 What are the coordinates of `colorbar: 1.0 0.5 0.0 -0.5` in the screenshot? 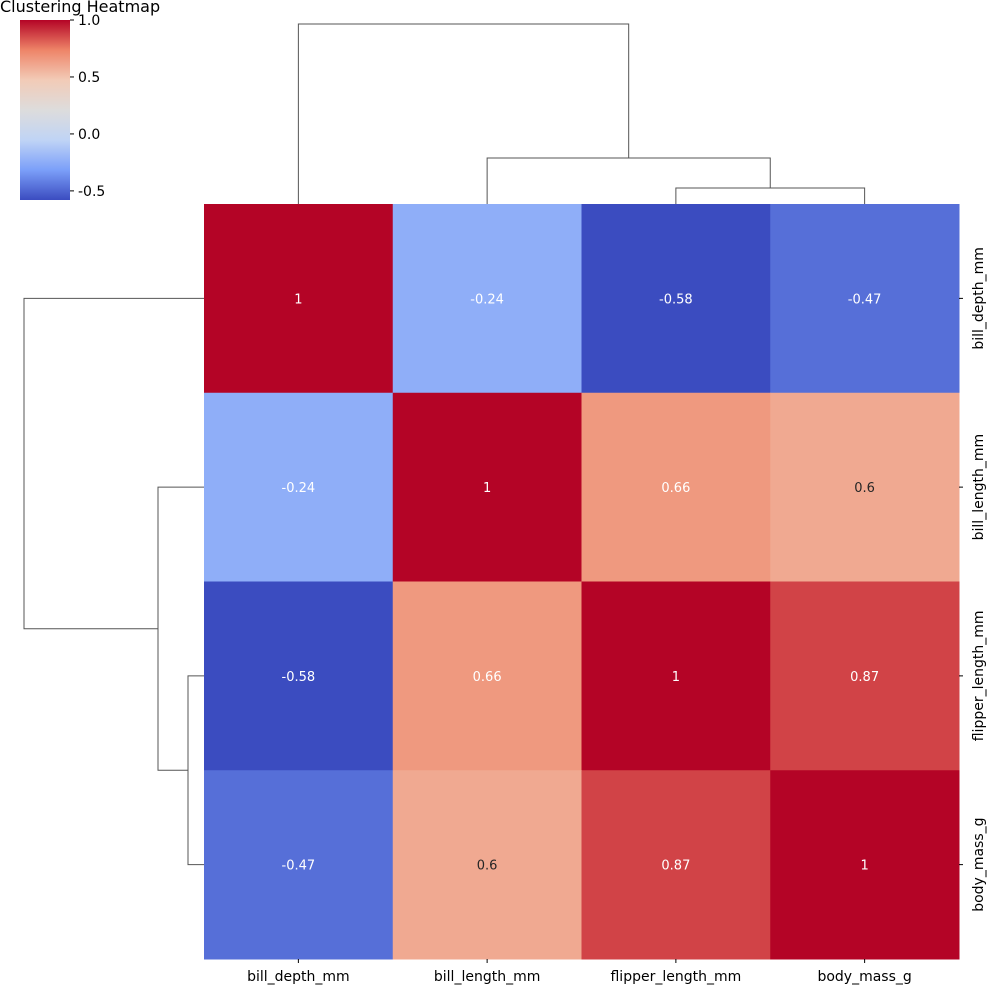 It's located at (62, 106).